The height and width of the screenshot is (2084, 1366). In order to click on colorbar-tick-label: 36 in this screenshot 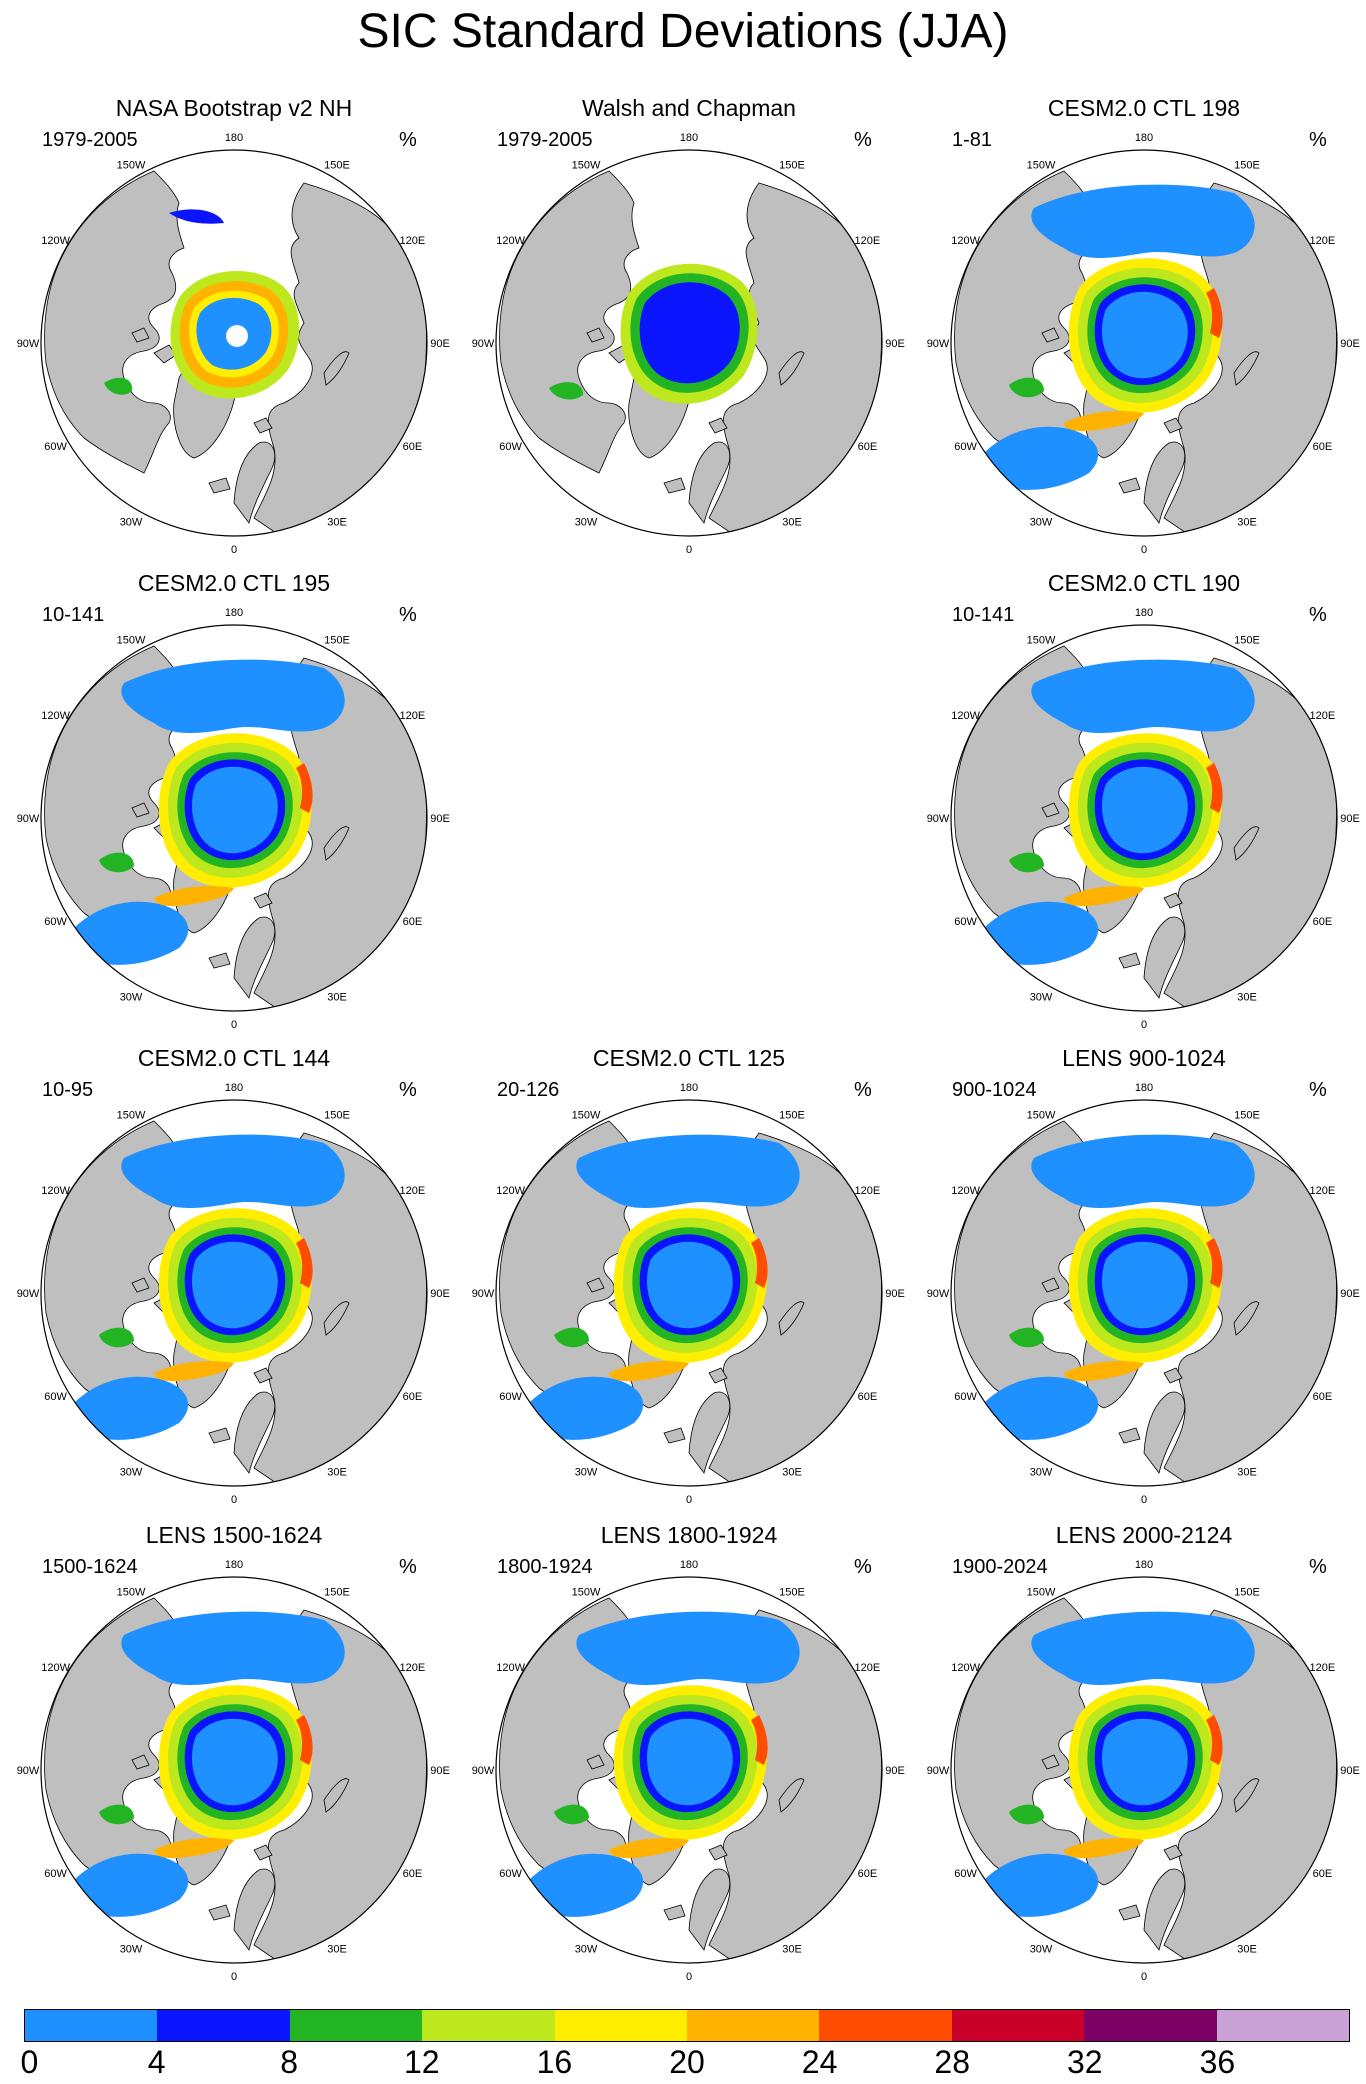, I will do `click(1217, 2062)`.